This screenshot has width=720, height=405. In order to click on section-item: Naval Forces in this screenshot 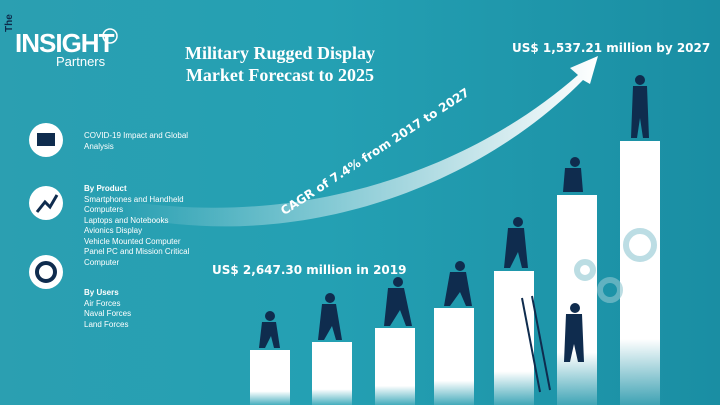, I will do `click(108, 313)`.